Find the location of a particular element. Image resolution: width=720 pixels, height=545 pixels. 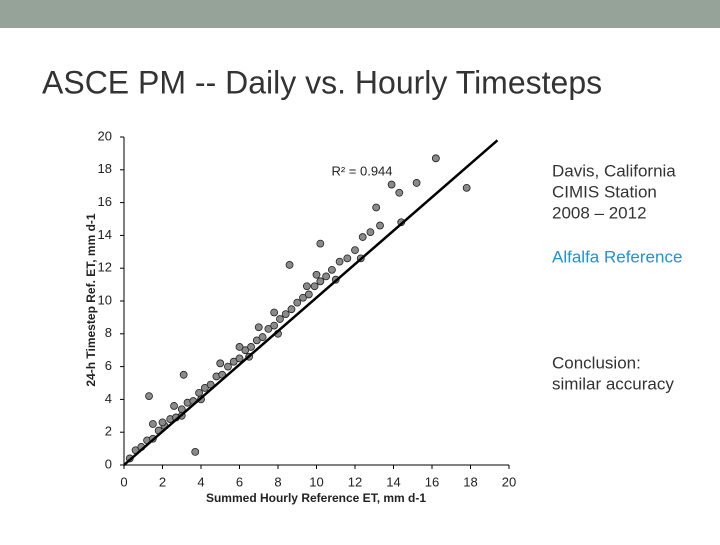

y-tick-label: 4 is located at coordinates (108, 398).